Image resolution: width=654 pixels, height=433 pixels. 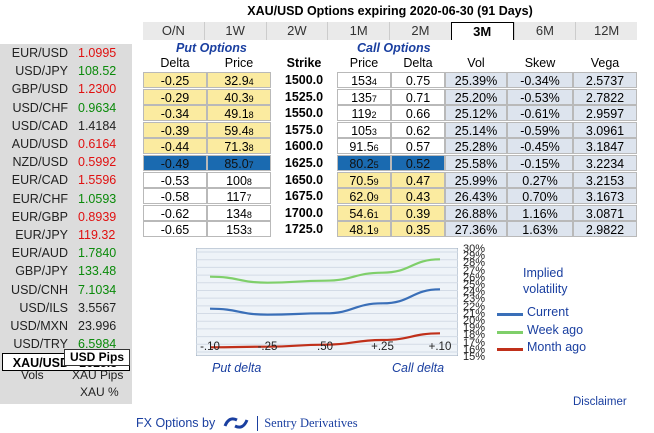 What do you see at coordinates (605, 96) in the screenshot?
I see `vega-cell: 2.7822` at bounding box center [605, 96].